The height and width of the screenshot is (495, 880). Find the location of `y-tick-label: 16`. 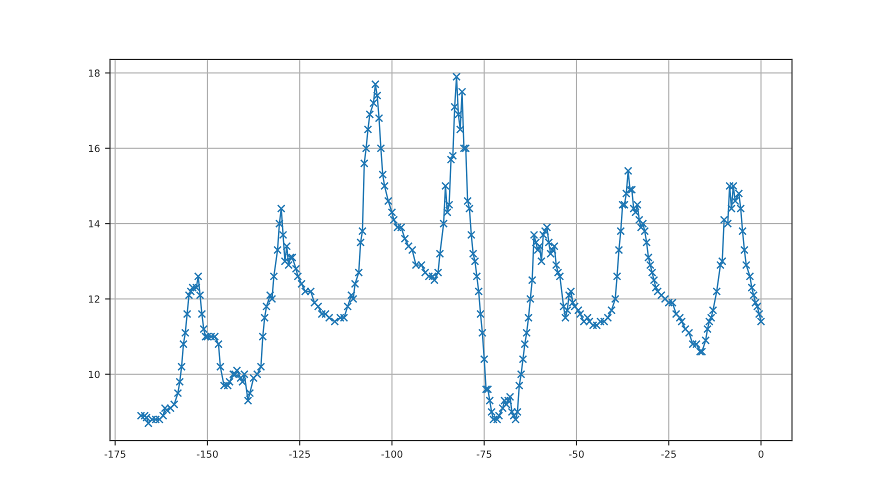

y-tick-label: 16 is located at coordinates (94, 148).